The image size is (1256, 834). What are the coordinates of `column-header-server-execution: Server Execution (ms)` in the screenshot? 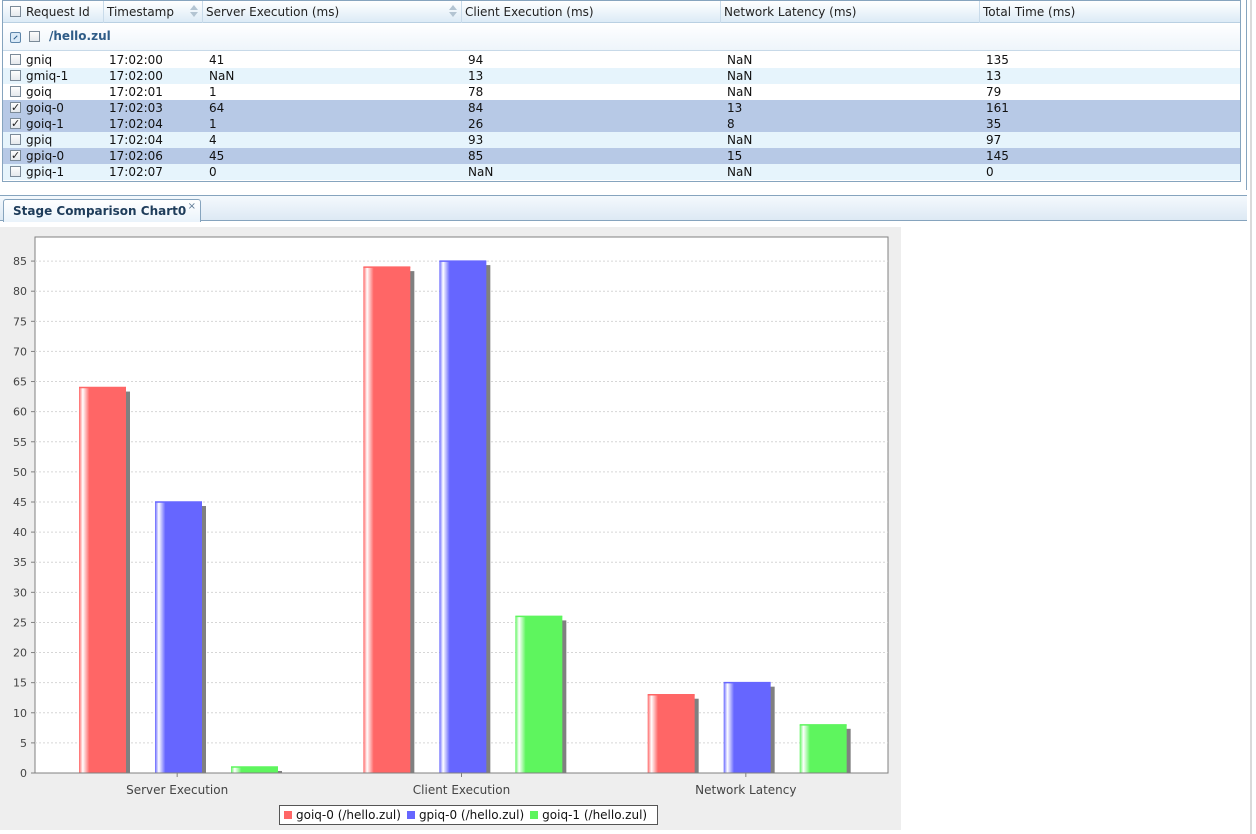 It's located at (332, 12).